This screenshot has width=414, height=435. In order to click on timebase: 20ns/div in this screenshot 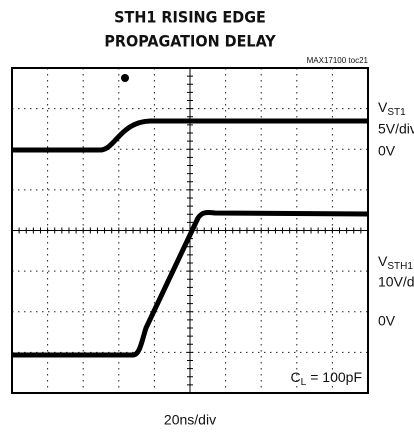, I will do `click(190, 420)`.